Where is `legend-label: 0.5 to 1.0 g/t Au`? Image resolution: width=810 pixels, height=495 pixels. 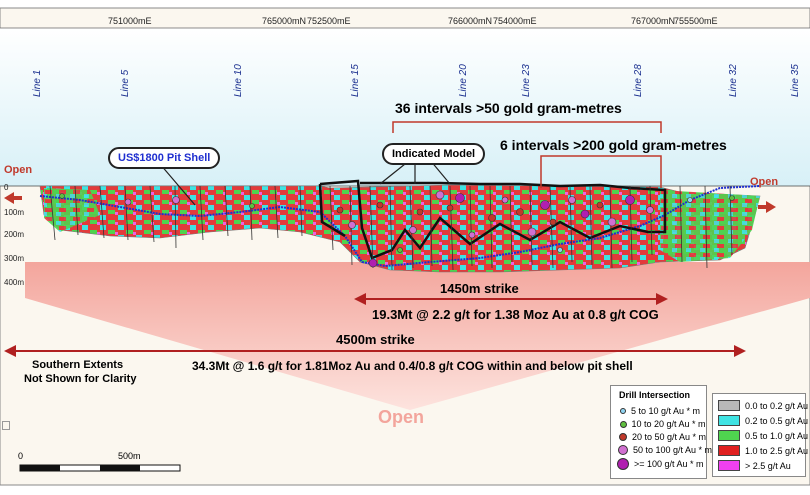
legend-label: 0.5 to 1.0 g/t Au is located at coordinates (777, 435).